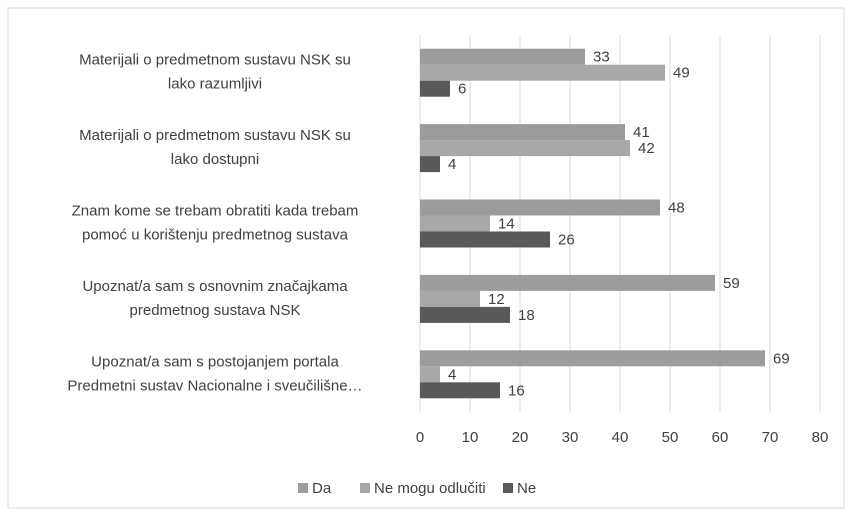 The height and width of the screenshot is (516, 851). What do you see at coordinates (670, 437) in the screenshot?
I see `x-tick-label: 50` at bounding box center [670, 437].